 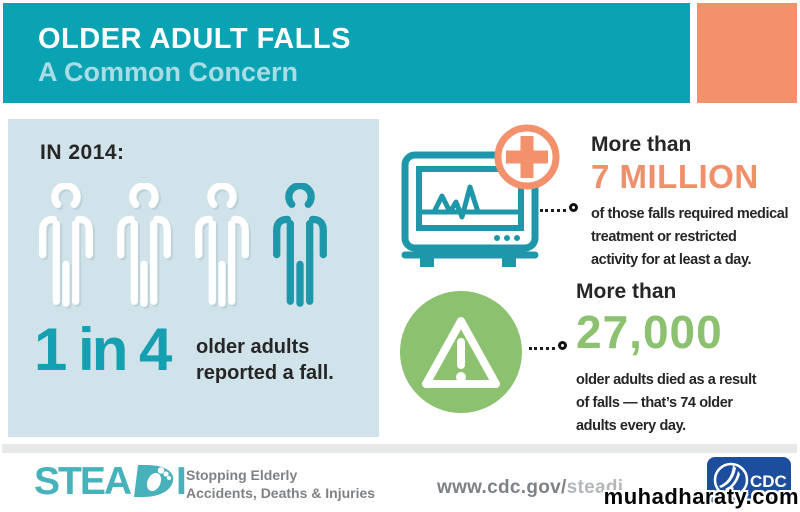 I want to click on steadi-logo-text: STEA, so click(x=83, y=482).